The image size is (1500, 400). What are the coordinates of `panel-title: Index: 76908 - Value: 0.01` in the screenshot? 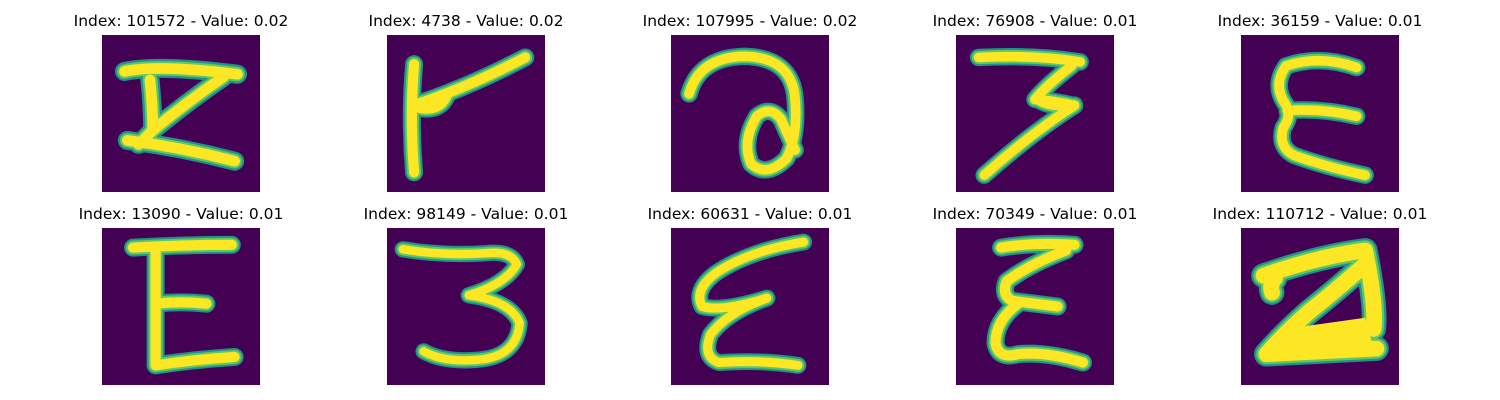 It's located at (1035, 21).